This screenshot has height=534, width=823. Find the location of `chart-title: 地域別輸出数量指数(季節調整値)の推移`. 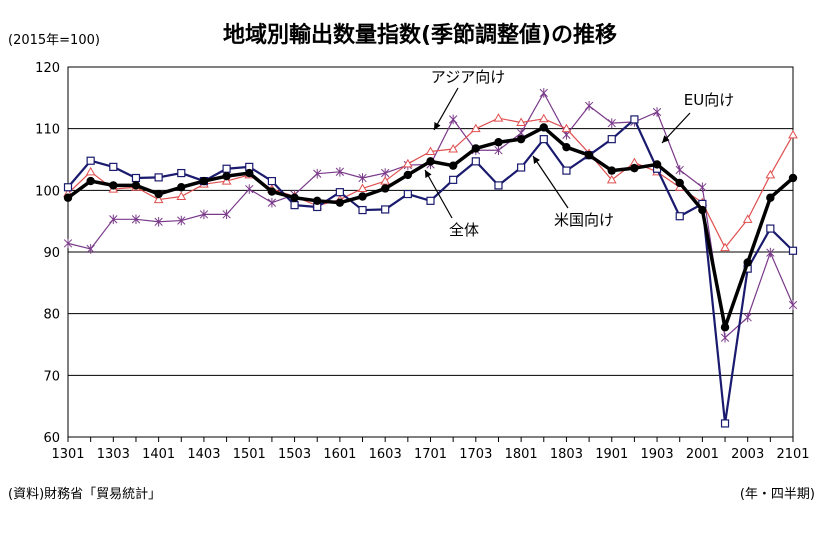

chart-title: 地域別輸出数量指数(季節調整値)の推移 is located at coordinates (420, 35).